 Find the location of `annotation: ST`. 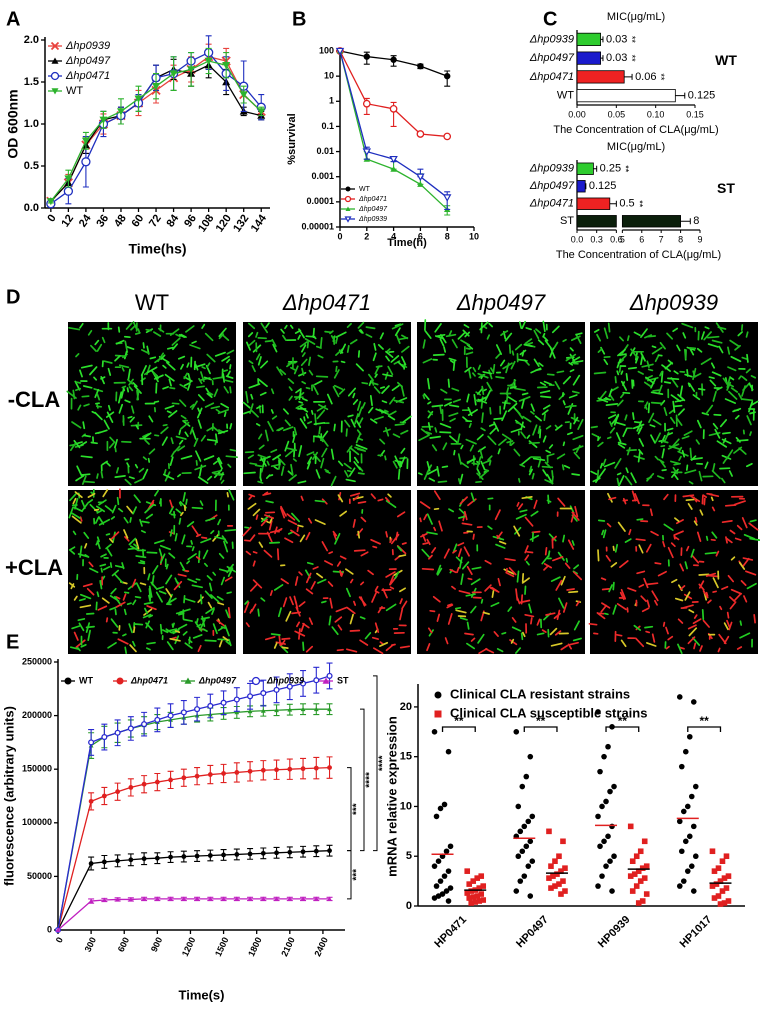

annotation: ST is located at coordinates (726, 188).